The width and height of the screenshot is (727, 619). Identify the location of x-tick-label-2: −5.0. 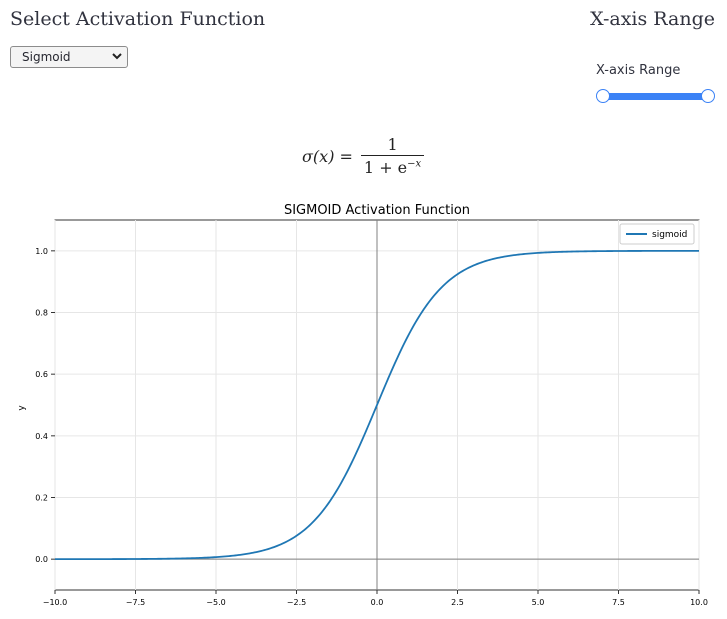
(215, 602).